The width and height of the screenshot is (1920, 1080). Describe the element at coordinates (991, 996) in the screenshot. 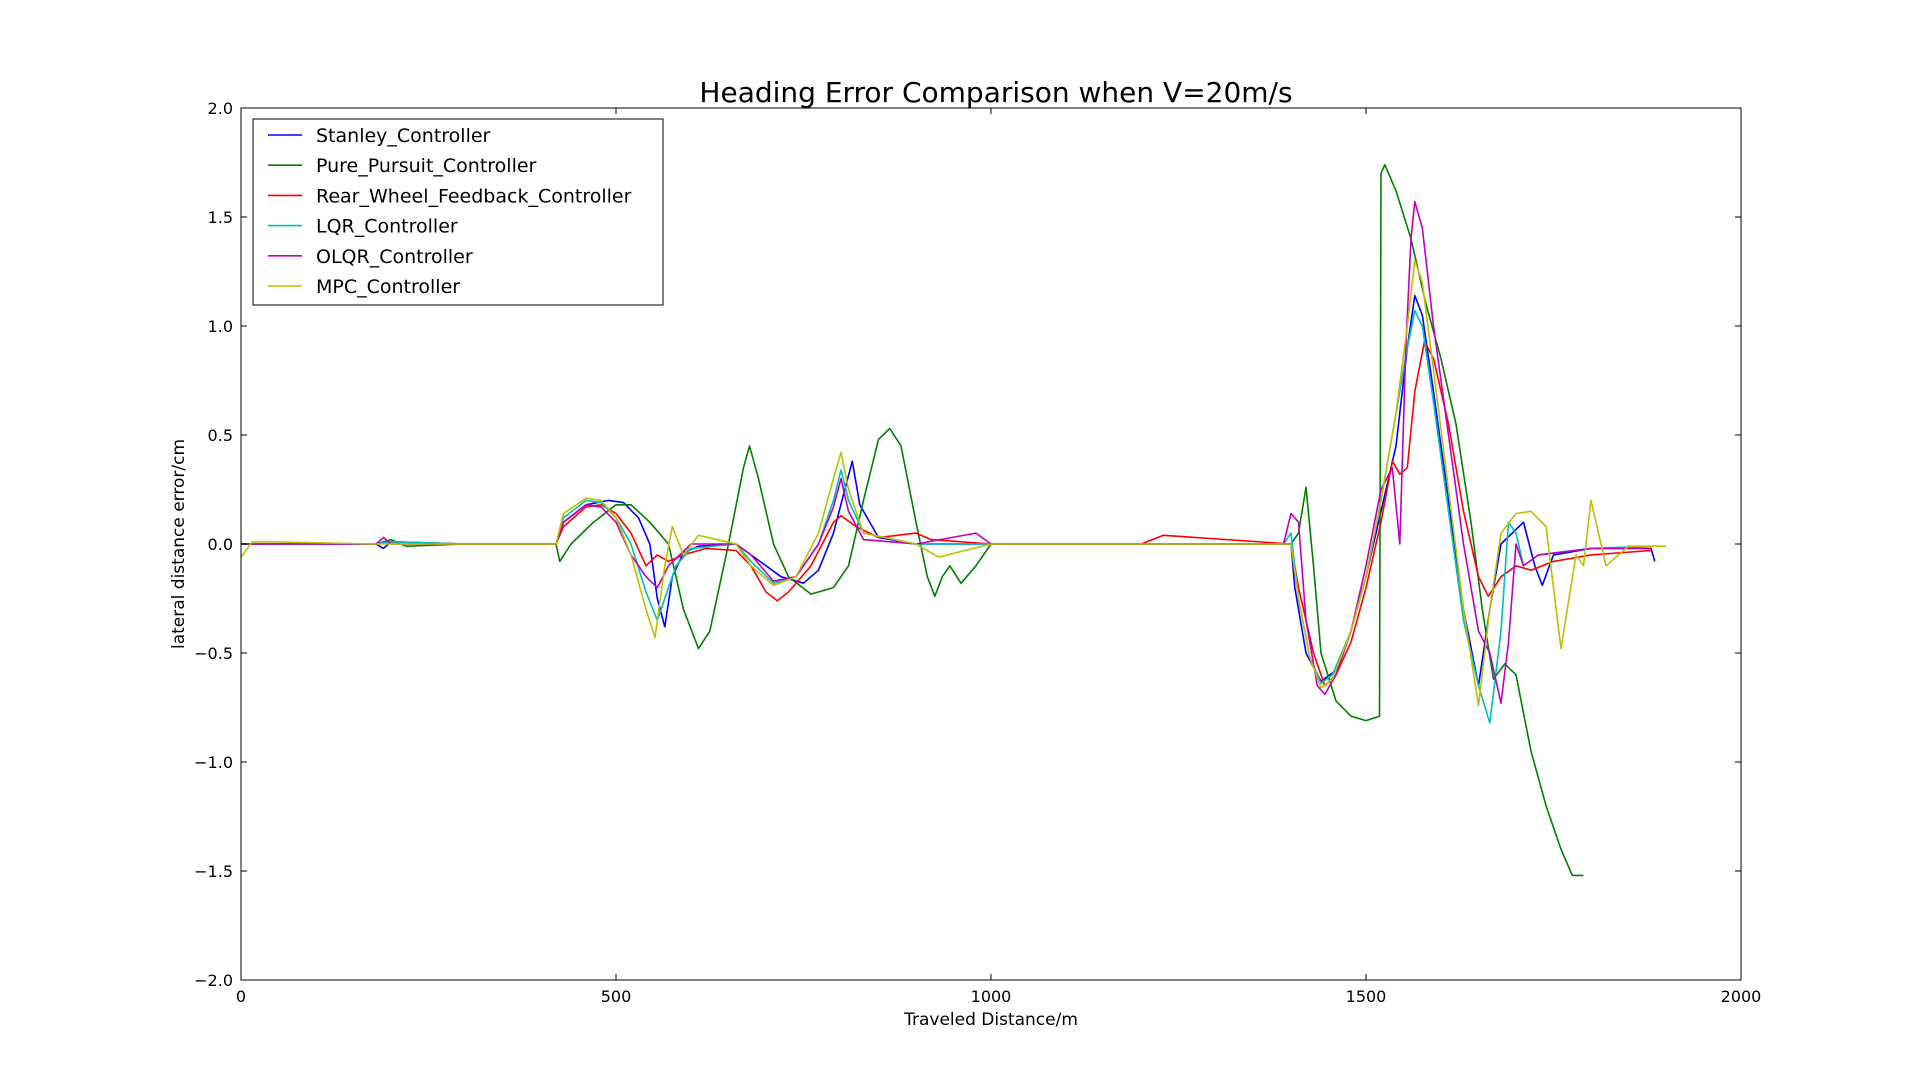

I see `x-tick-label-2: 1000` at that location.